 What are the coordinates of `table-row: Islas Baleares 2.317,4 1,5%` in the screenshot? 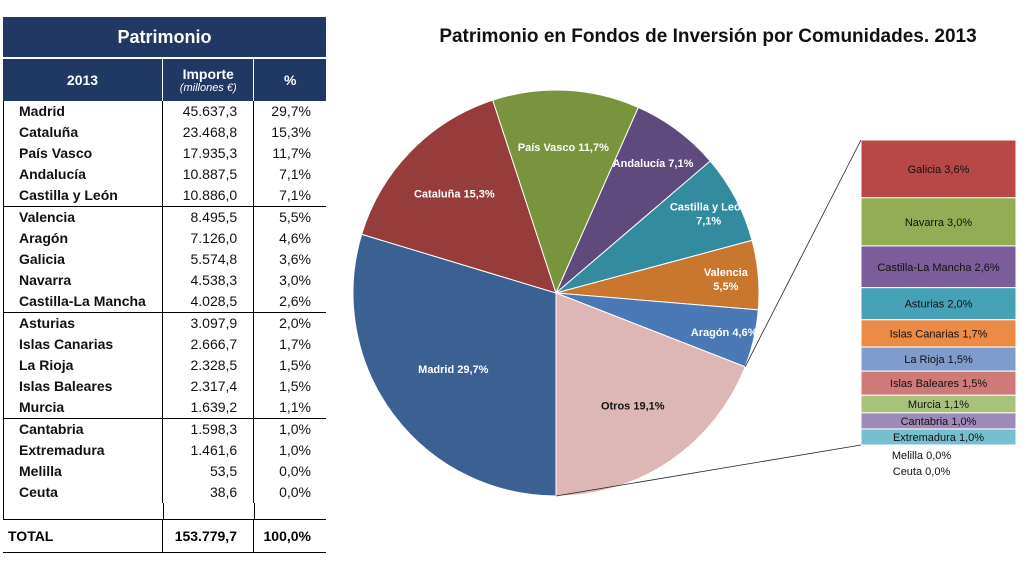 It's located at (165, 386).